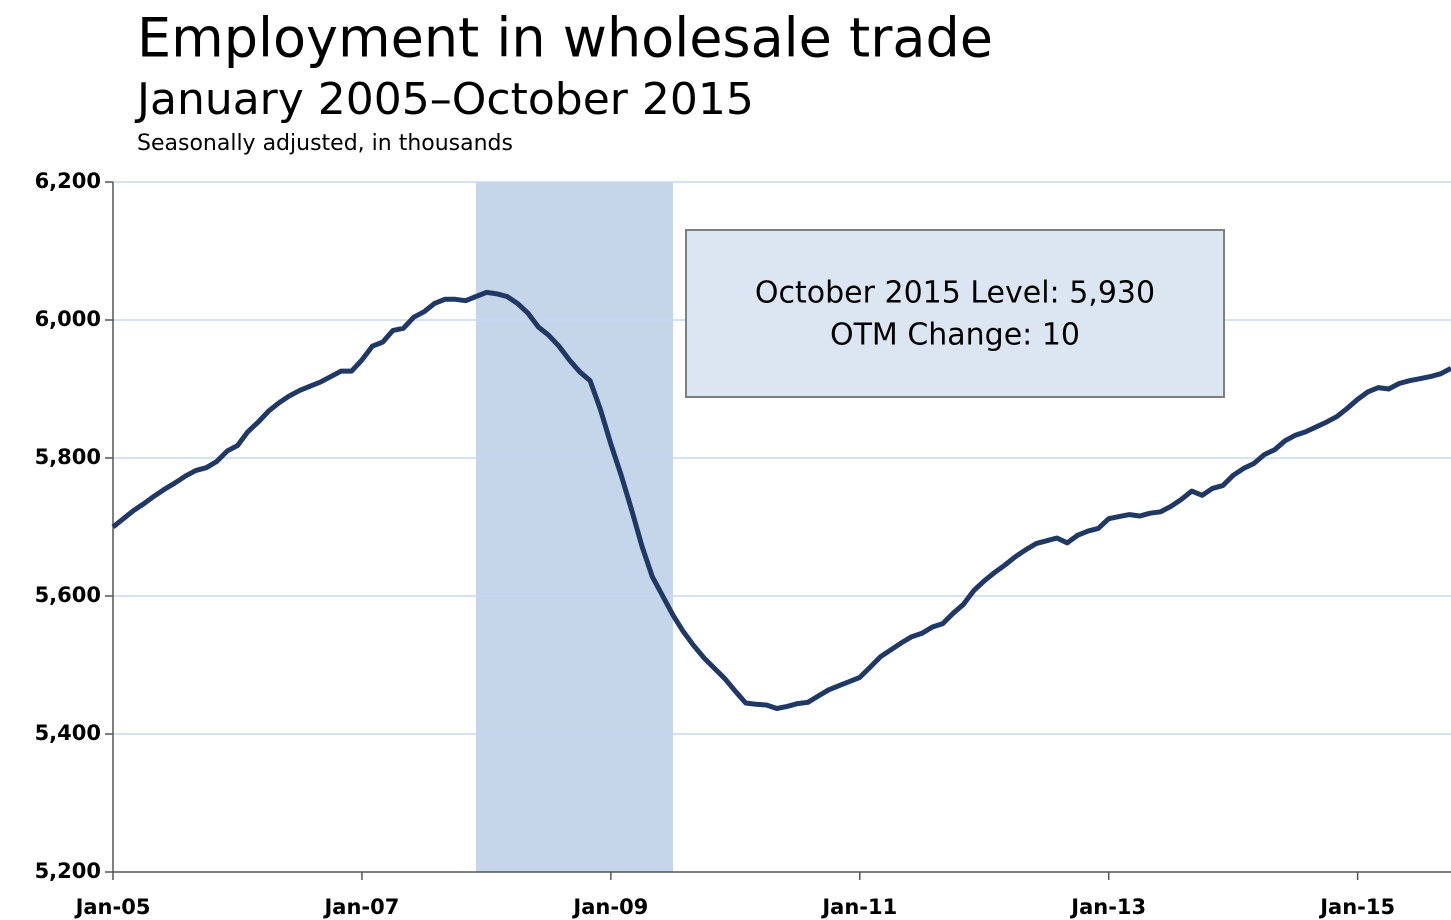 The width and height of the screenshot is (1451, 920). I want to click on recession-shade, so click(575, 527).